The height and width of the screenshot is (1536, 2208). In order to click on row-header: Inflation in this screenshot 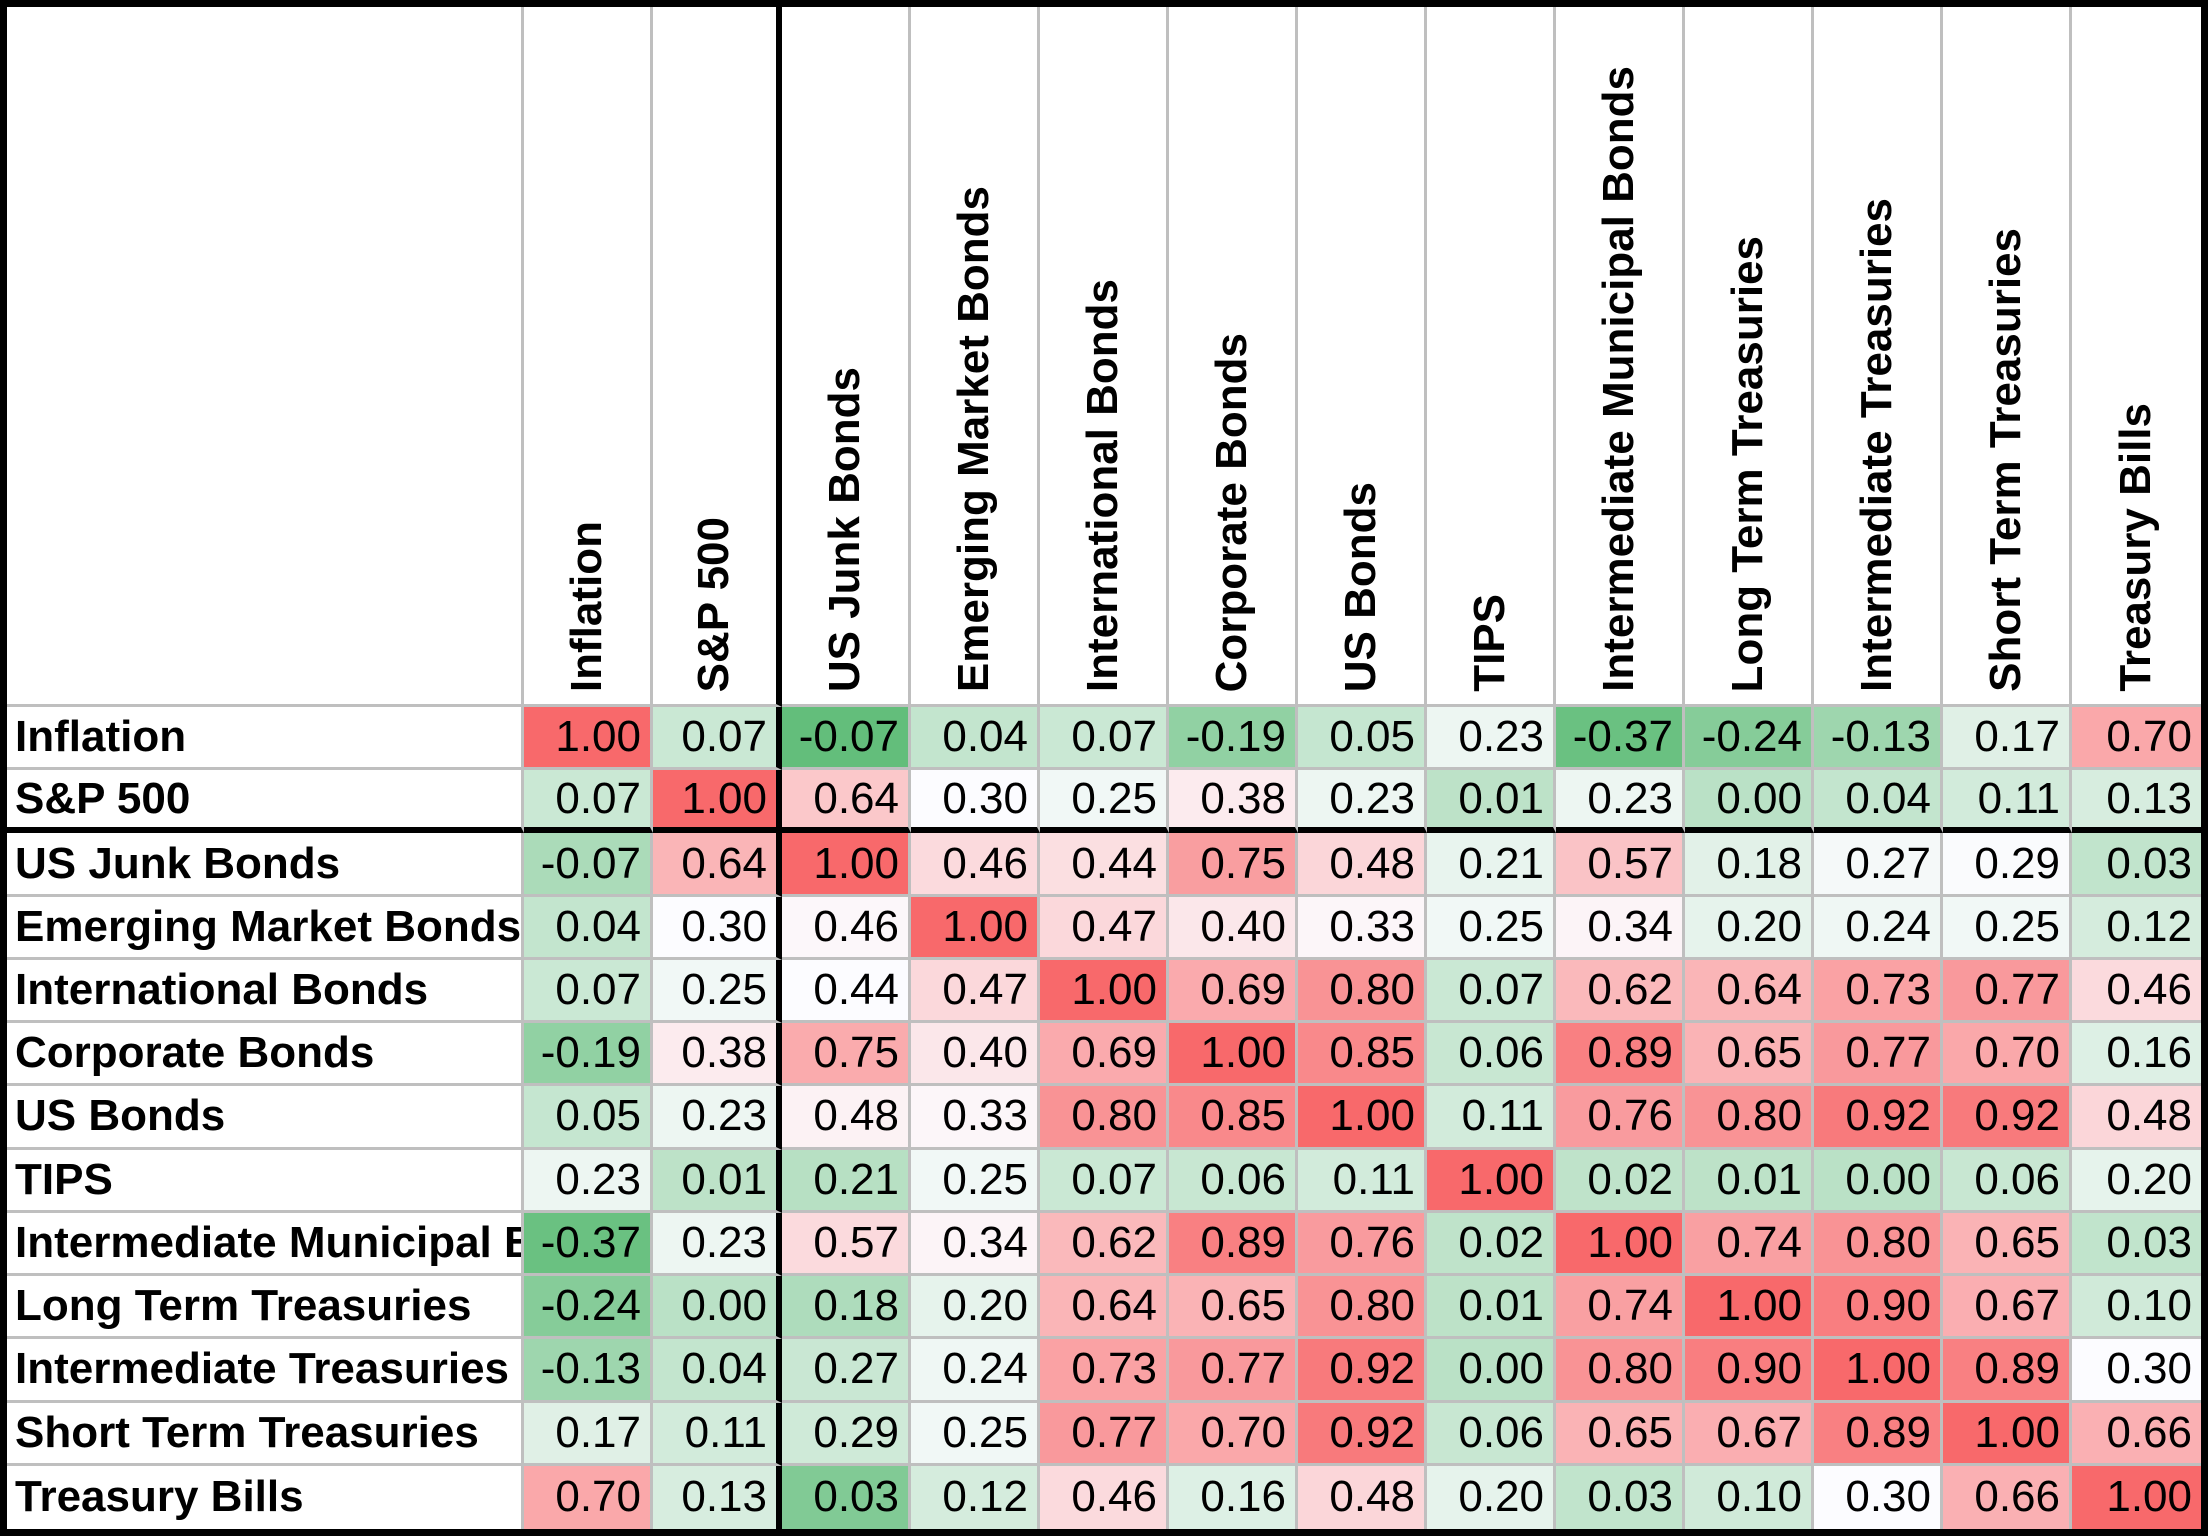, I will do `click(265, 739)`.